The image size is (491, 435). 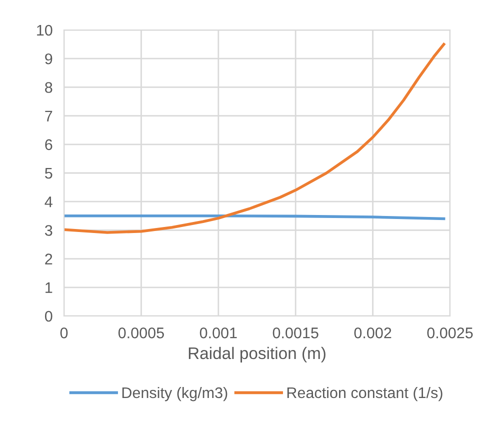 I want to click on x-tick-label: 0, so click(x=64, y=333).